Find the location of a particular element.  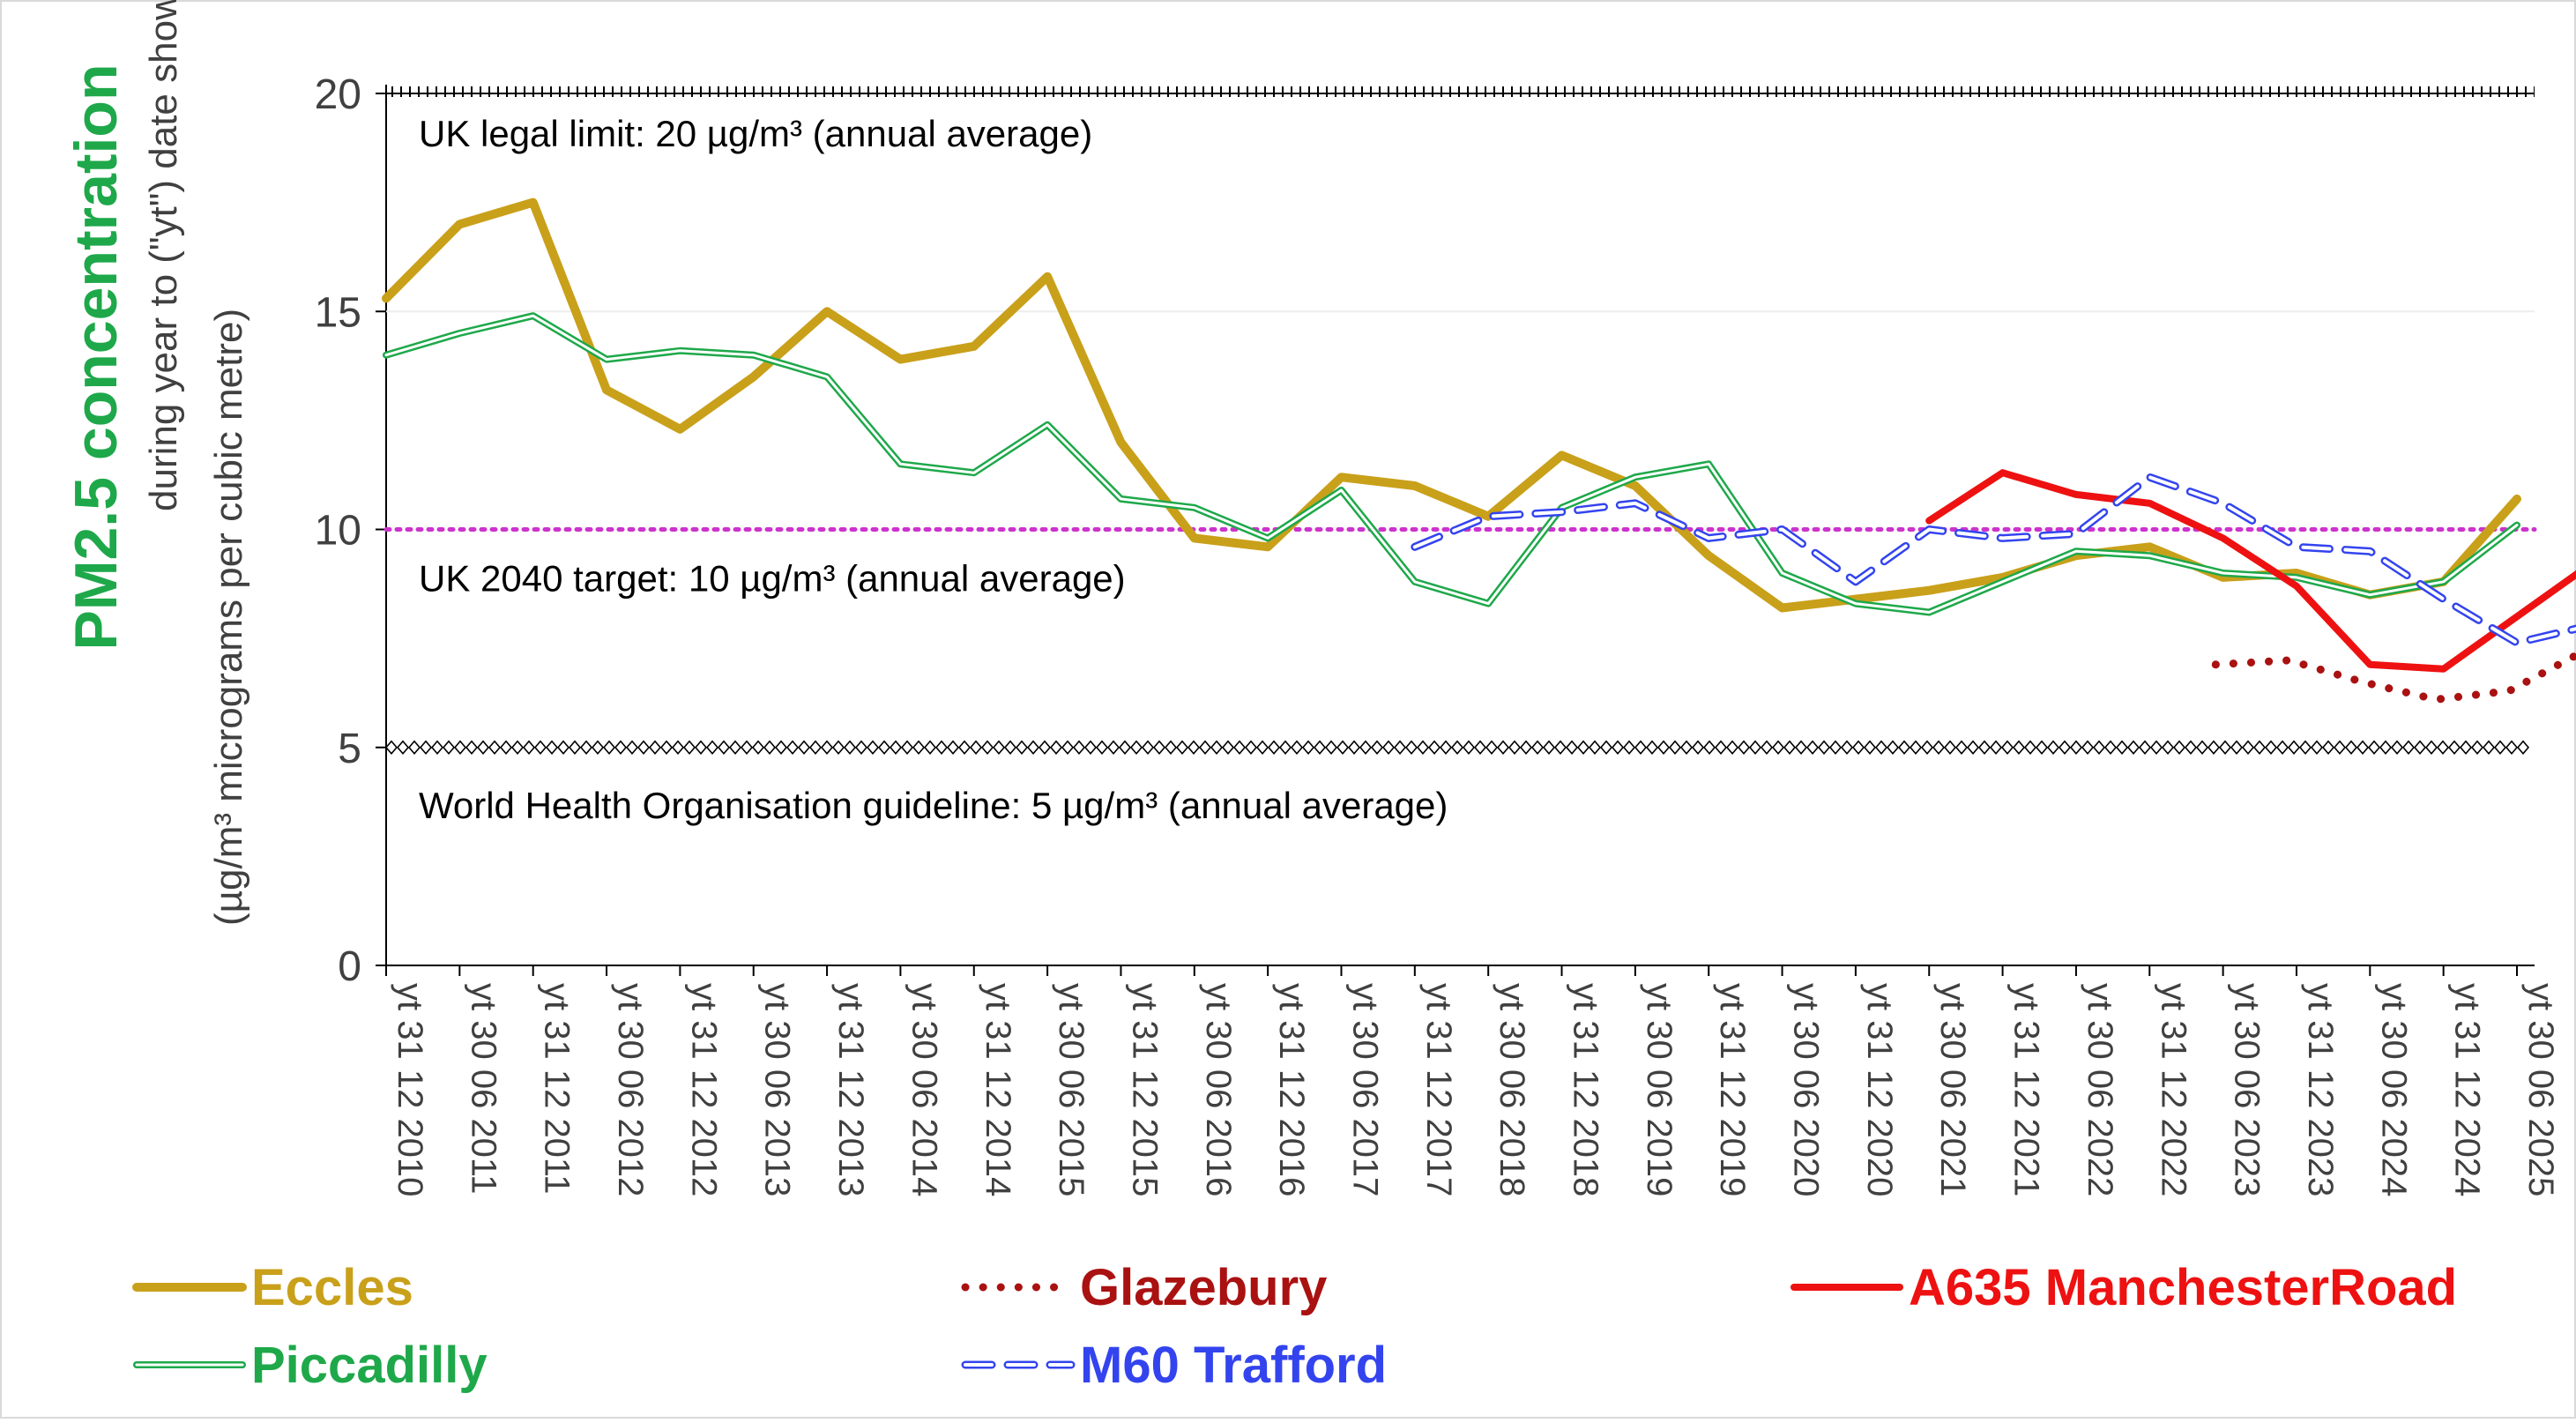

series-line-inner is located at coordinates (1994, 560).